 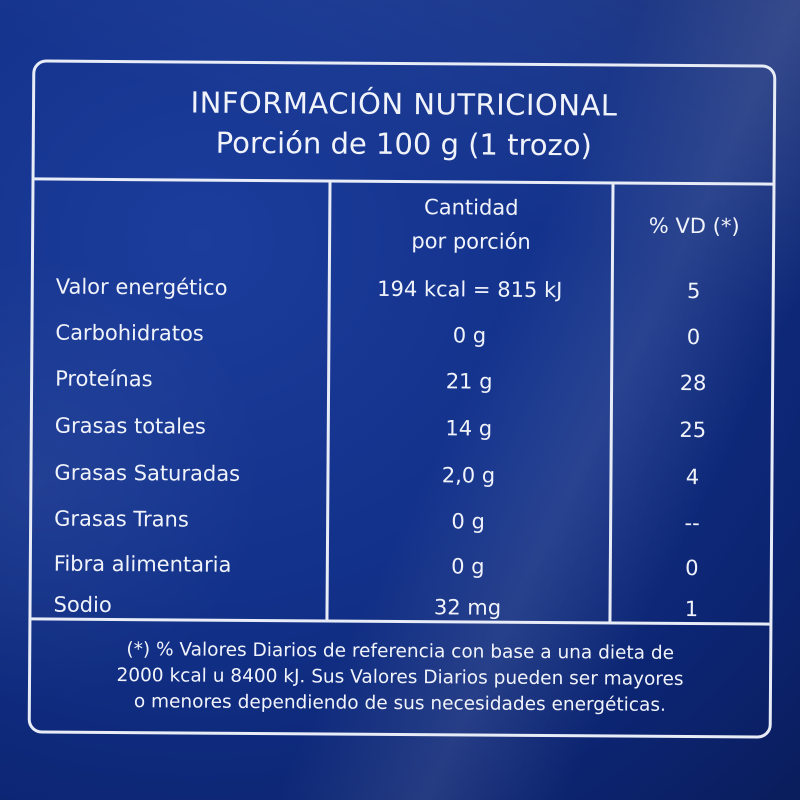 What do you see at coordinates (404, 104) in the screenshot?
I see `panel-title: INFORMACIÓN NUTRICIONAL` at bounding box center [404, 104].